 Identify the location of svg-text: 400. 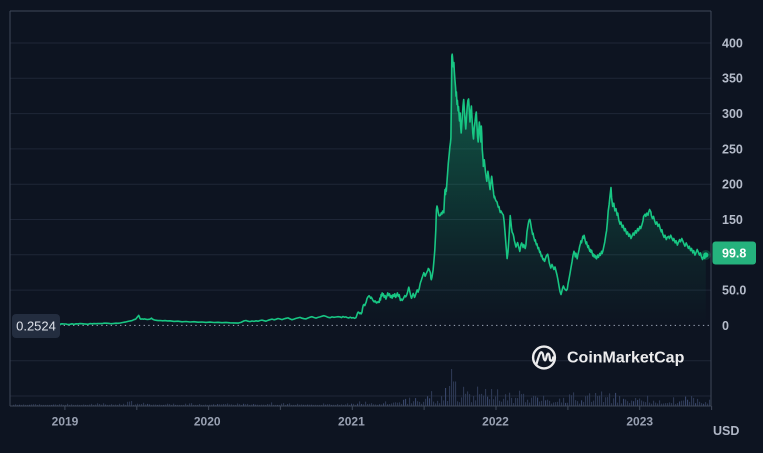
(732, 43).